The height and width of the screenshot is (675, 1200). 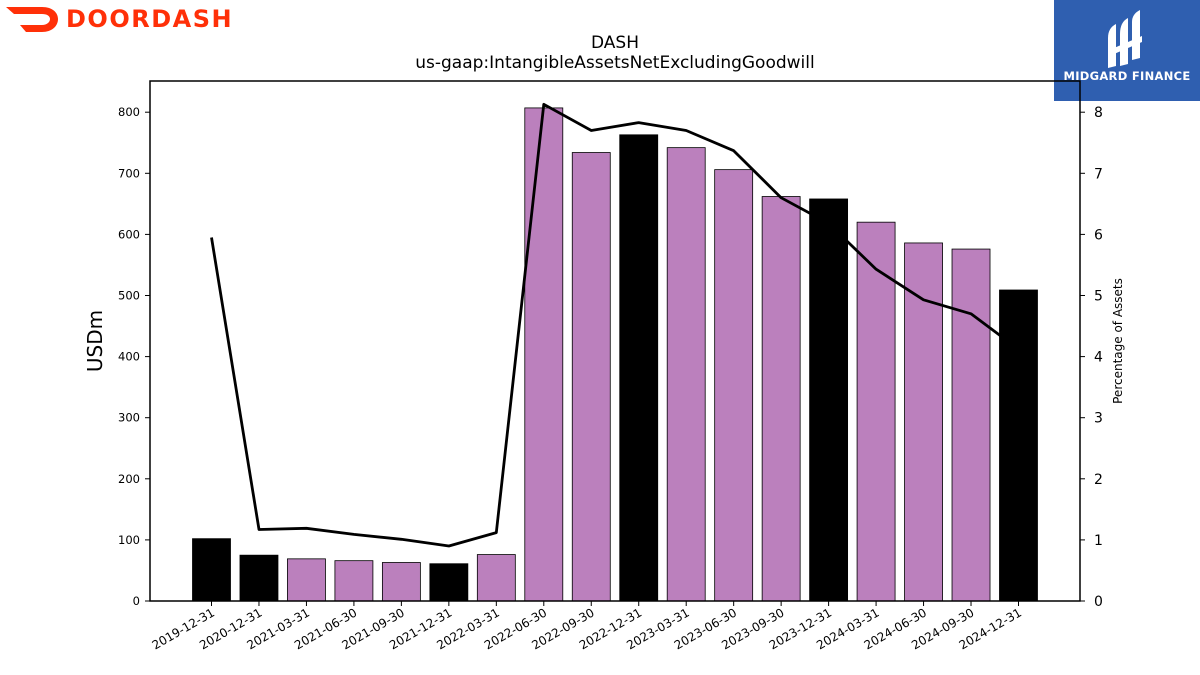 I want to click on y-axis-label: USDm, so click(x=95, y=341).